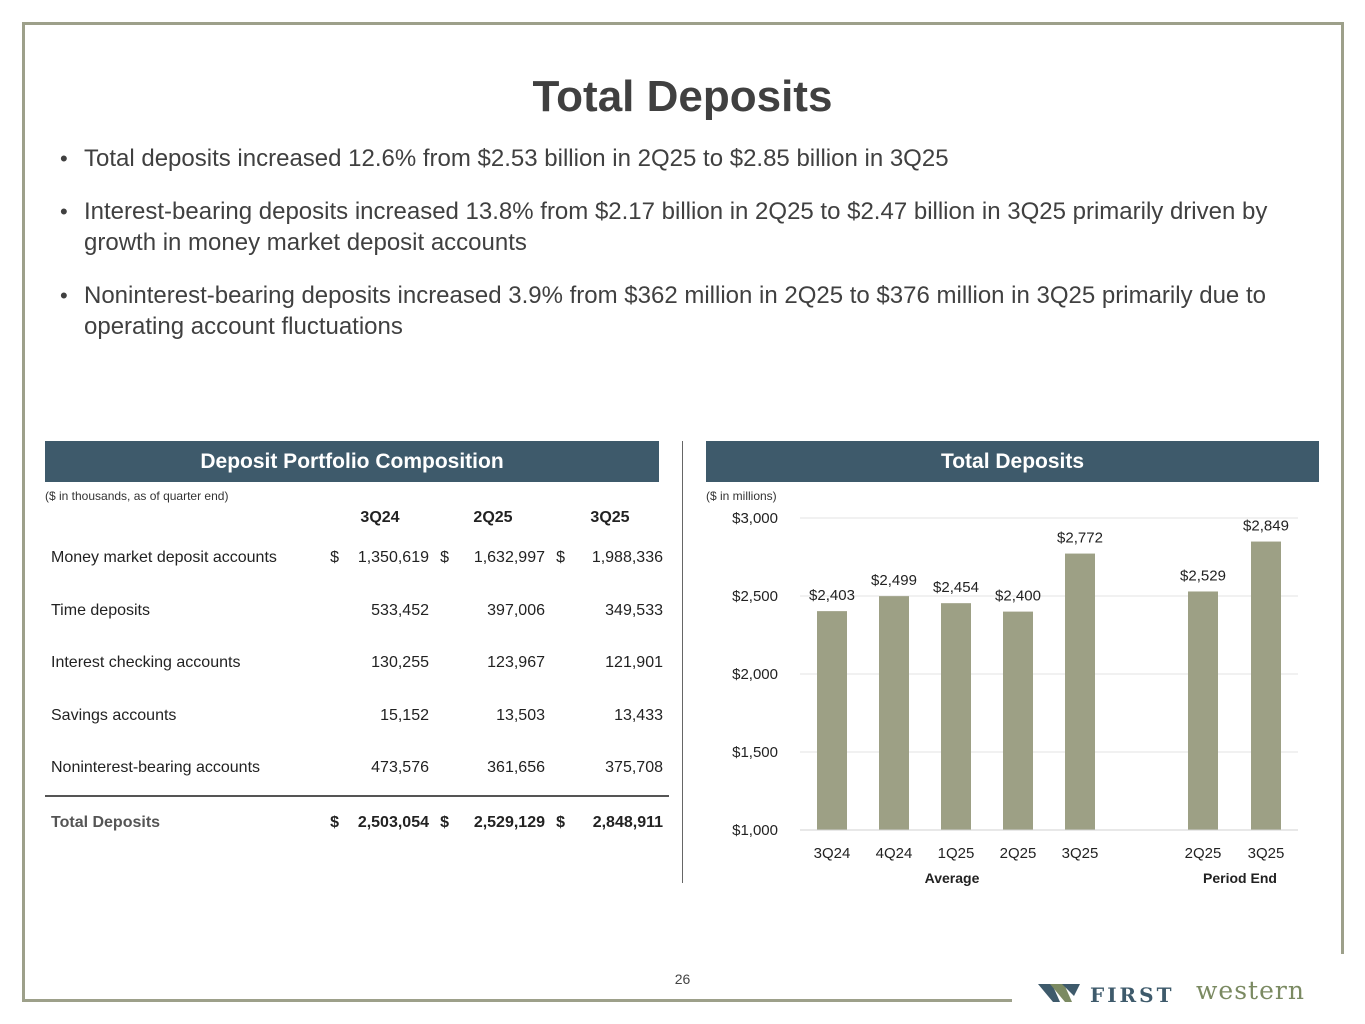  Describe the element at coordinates (164, 558) in the screenshot. I see `row-label: Money market deposit accounts` at that location.